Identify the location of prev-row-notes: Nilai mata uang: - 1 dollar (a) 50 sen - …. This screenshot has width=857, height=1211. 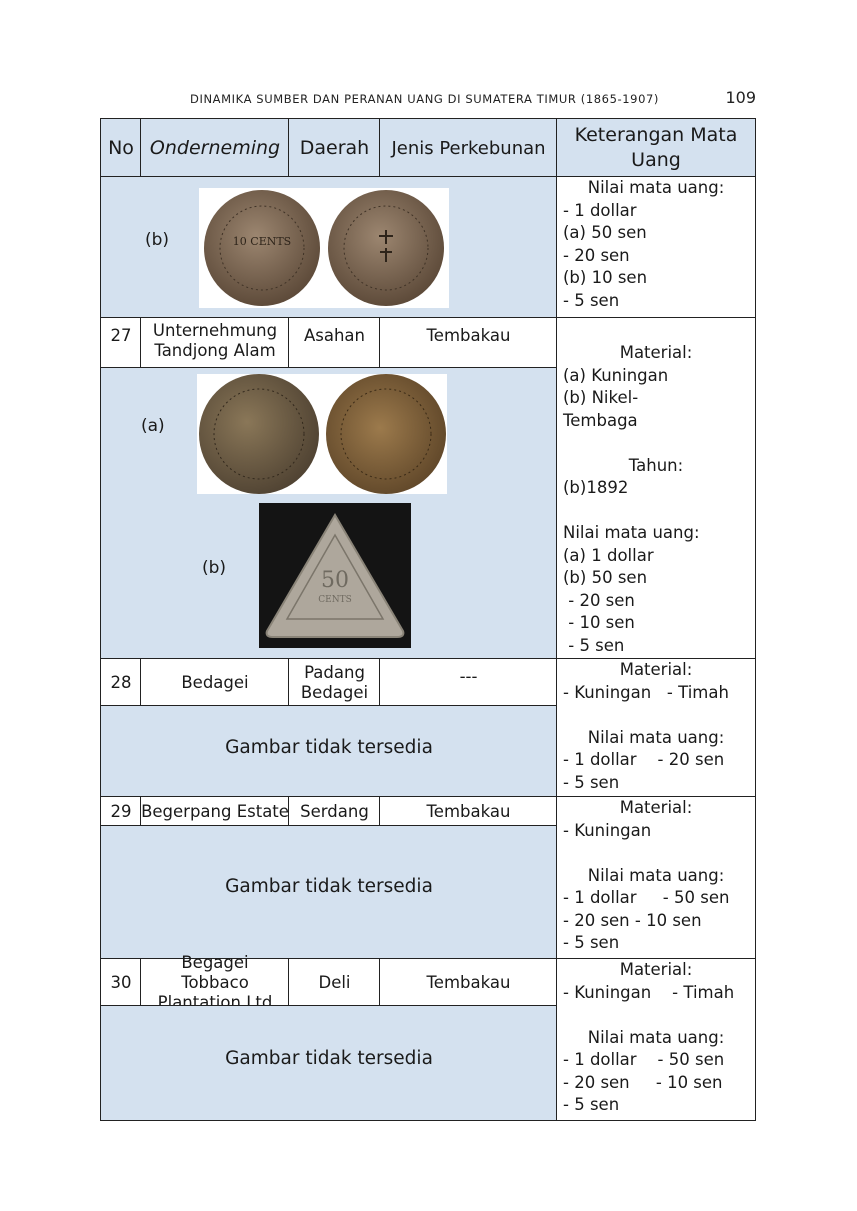
(656, 247).